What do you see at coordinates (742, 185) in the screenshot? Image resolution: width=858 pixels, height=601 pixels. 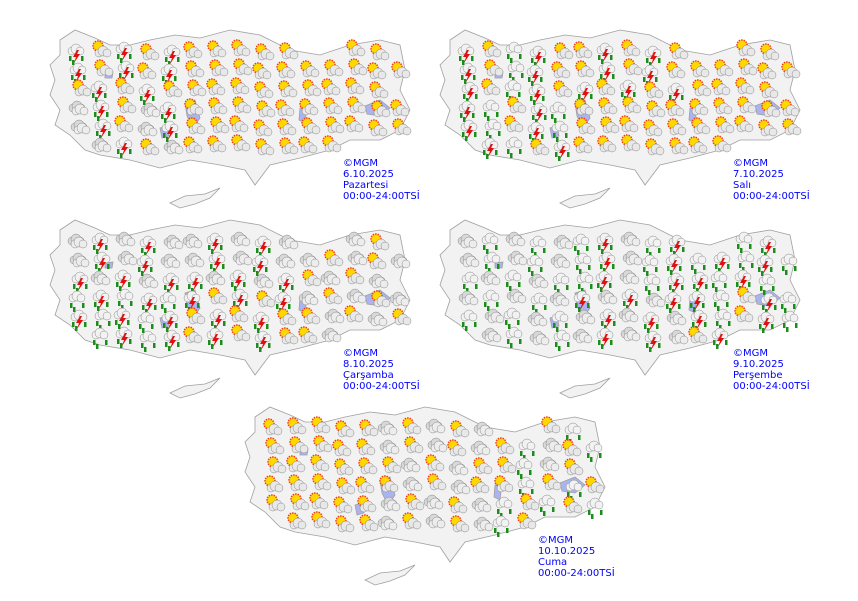 I see `forecast-day: Salı` at bounding box center [742, 185].